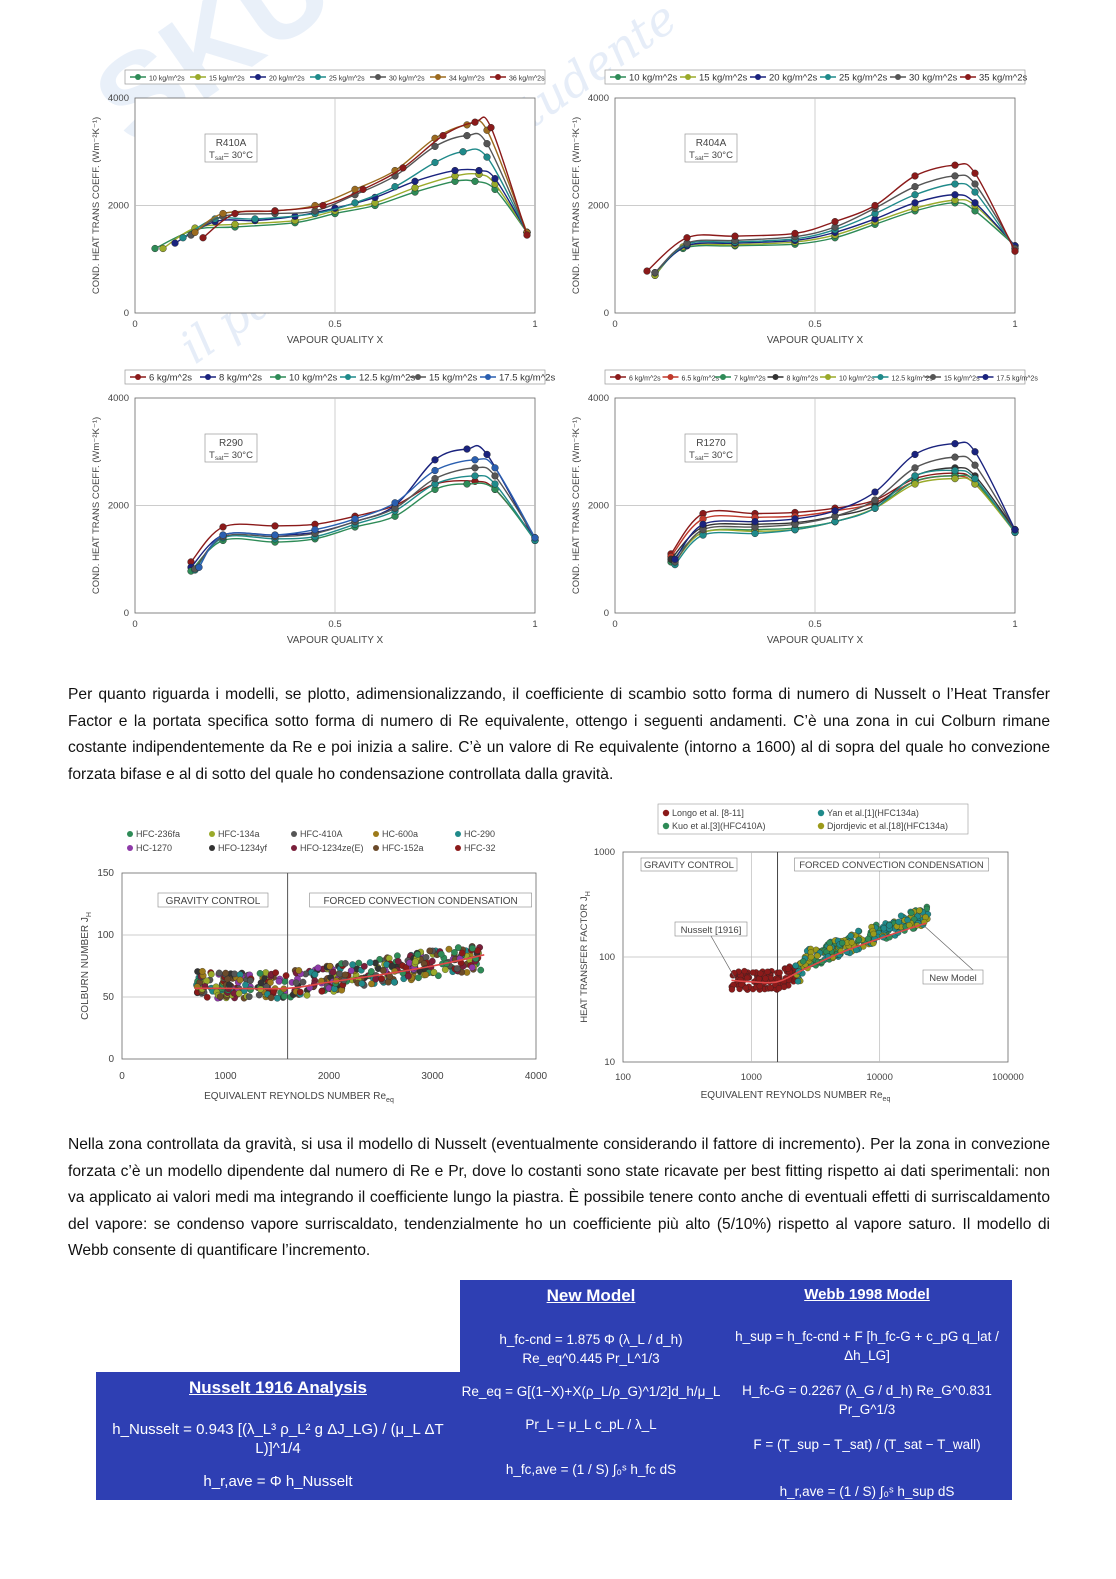  What do you see at coordinates (278, 1387) in the screenshot?
I see `nusselt-title: Nusselt 1916 Analysis` at bounding box center [278, 1387].